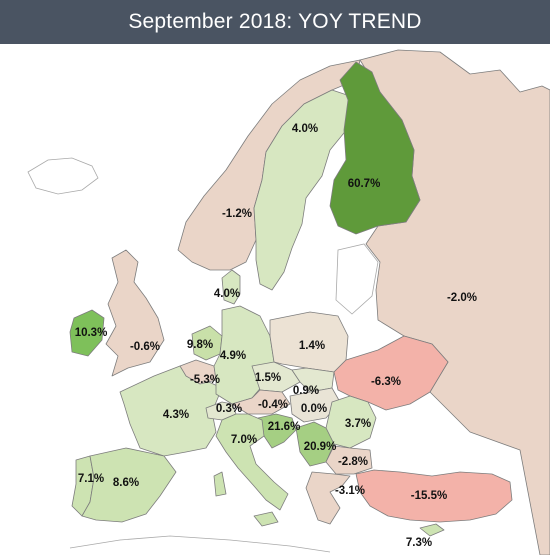  I want to click on label-spain: 8.6%, so click(126, 483).